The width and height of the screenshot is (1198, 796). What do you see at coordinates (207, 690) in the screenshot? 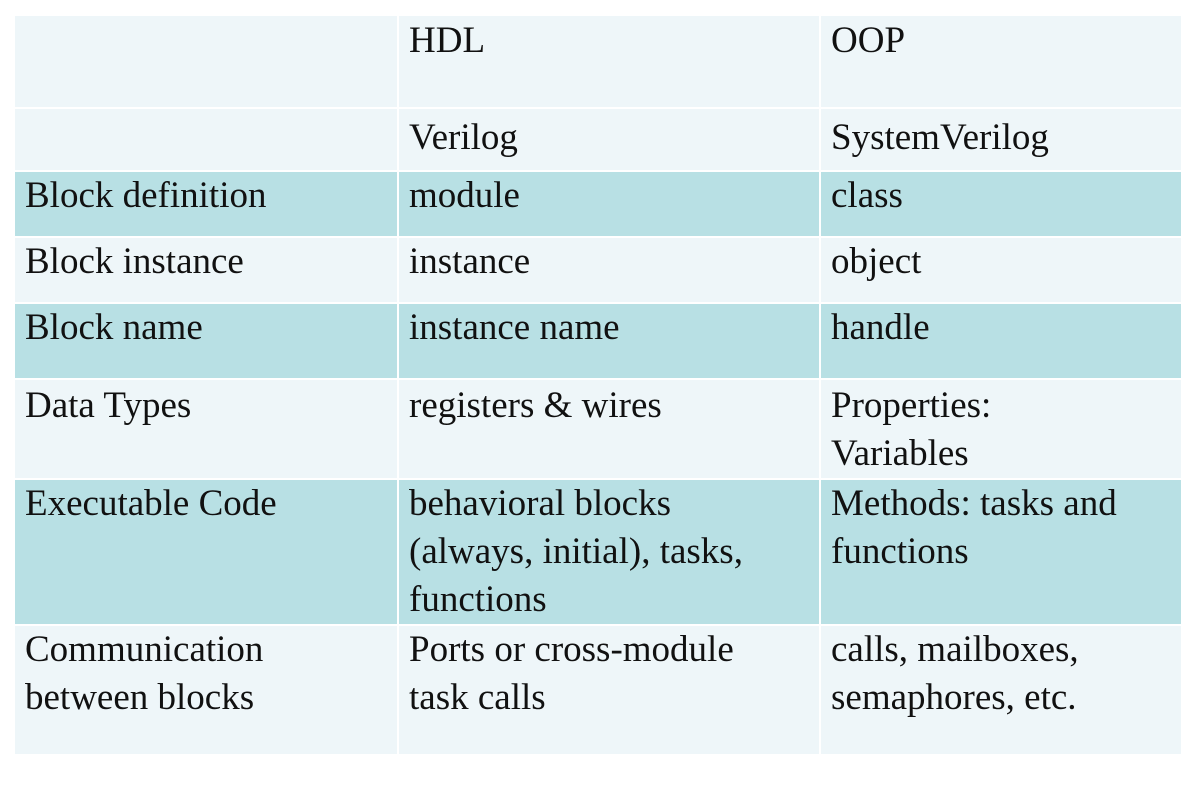
I see `row-label: Communication between blocks` at bounding box center [207, 690].